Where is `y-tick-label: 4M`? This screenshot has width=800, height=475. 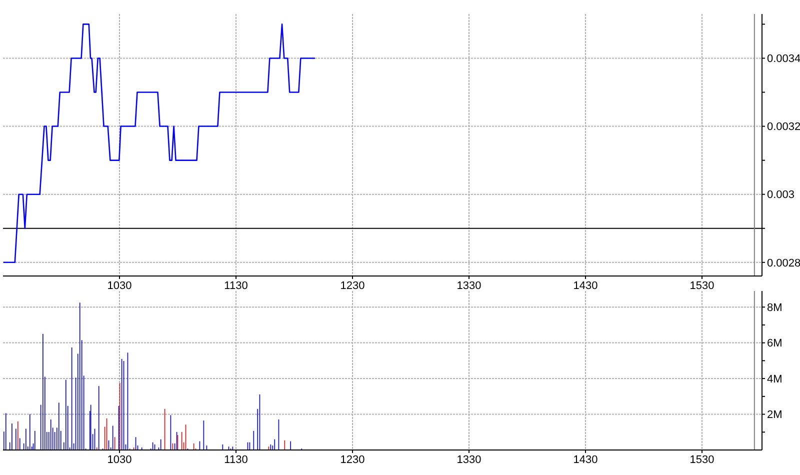 y-tick-label: 4M is located at coordinates (774, 379).